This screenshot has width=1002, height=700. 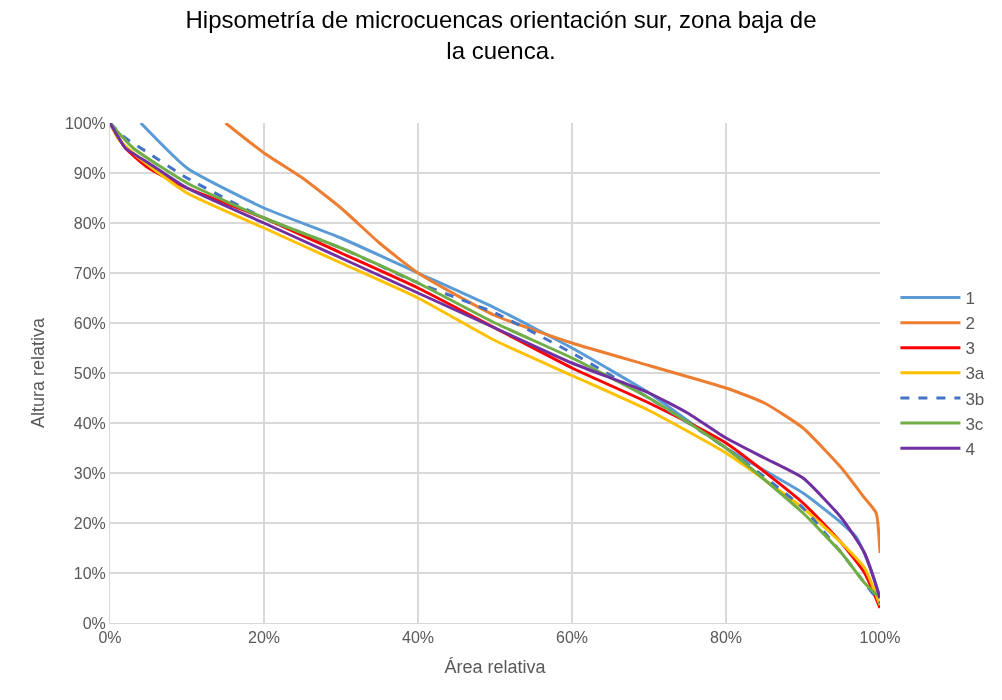 I want to click on y-axis-title: Altura relativa, so click(x=38, y=372).